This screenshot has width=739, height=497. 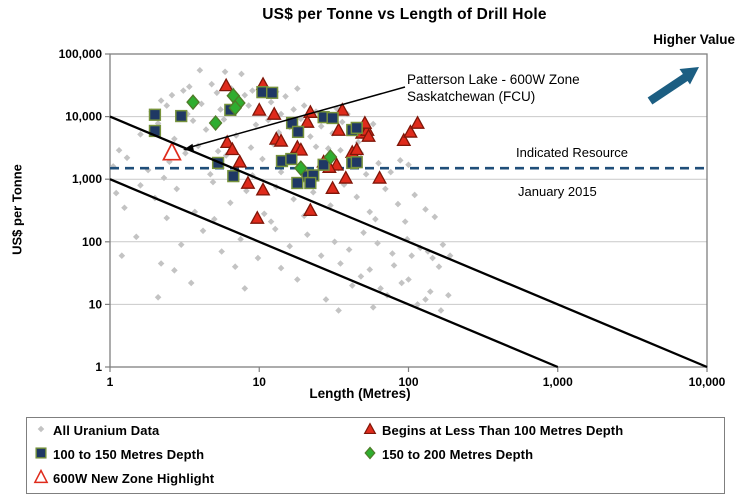 I want to click on green-diamond-icon, so click(x=370, y=454).